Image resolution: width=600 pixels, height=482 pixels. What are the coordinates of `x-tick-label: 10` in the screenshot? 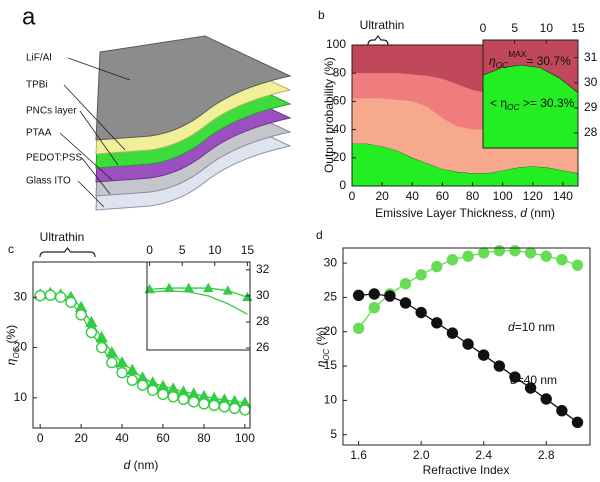 It's located at (547, 28).